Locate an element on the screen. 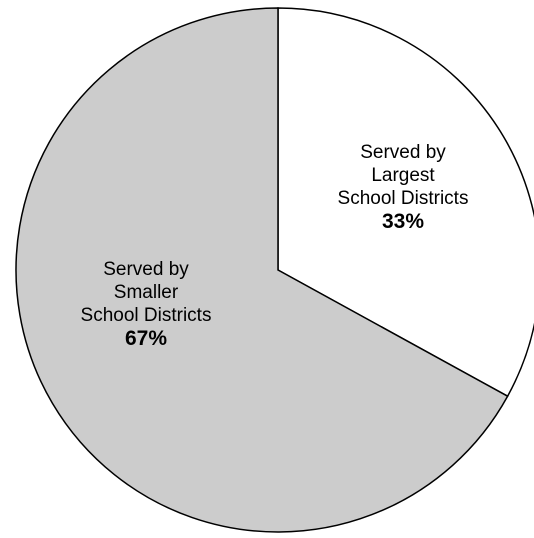 The image size is (534, 538). slice-value-label: 33% is located at coordinates (403, 221).